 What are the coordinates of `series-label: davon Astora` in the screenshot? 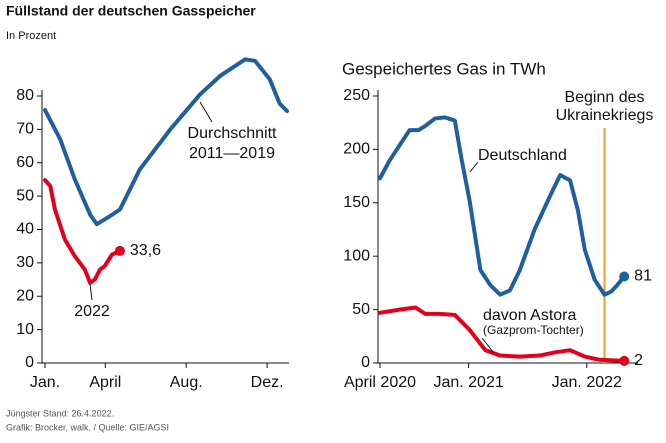 It's located at (530, 315).